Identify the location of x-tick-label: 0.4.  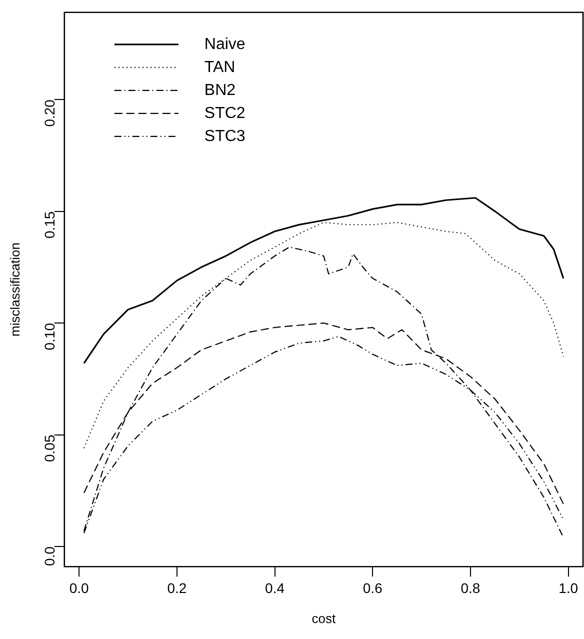
(275, 588).